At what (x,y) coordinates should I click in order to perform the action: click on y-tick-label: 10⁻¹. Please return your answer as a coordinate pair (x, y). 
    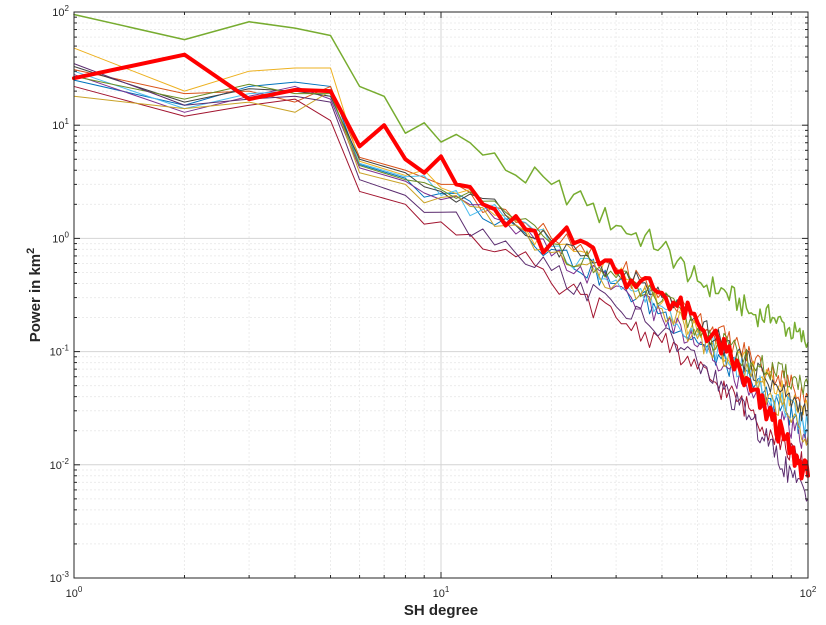
    Looking at the image, I should click on (60, 351).